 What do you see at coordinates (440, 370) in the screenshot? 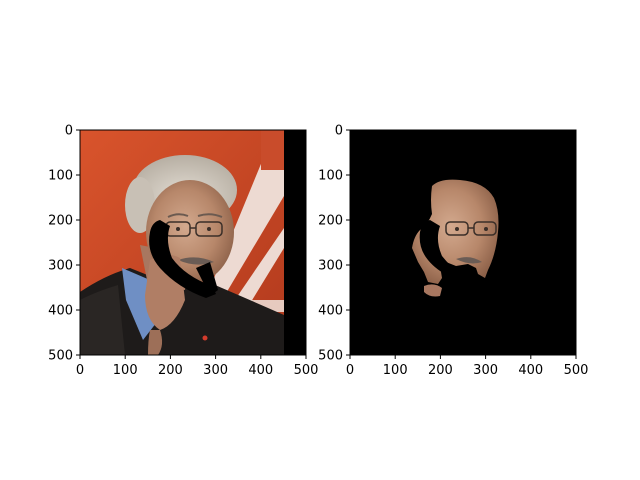
I see `right-x-tick-label: 200` at bounding box center [440, 370].